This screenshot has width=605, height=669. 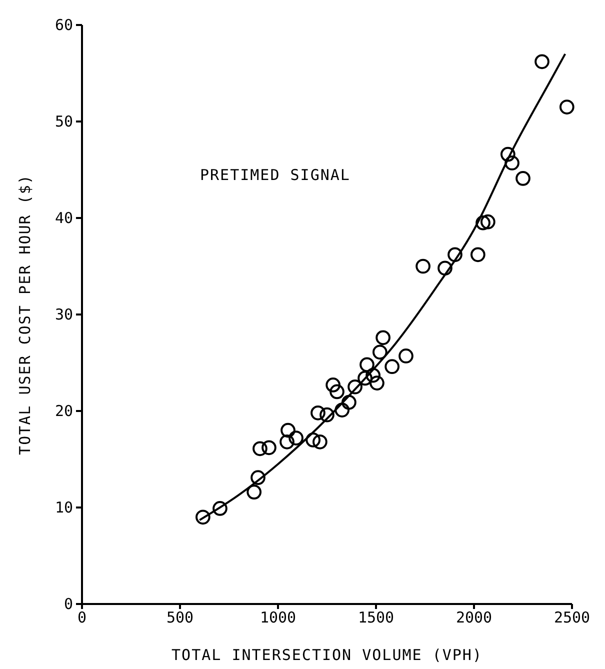 I want to click on x-tick-label: 1500, so click(x=376, y=617).